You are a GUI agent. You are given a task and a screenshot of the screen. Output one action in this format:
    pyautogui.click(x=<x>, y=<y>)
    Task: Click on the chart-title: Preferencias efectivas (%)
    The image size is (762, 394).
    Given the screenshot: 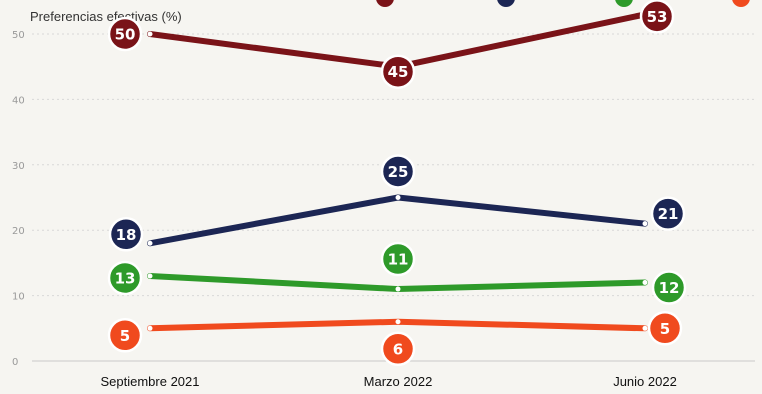 What is the action you would take?
    pyautogui.click(x=106, y=16)
    